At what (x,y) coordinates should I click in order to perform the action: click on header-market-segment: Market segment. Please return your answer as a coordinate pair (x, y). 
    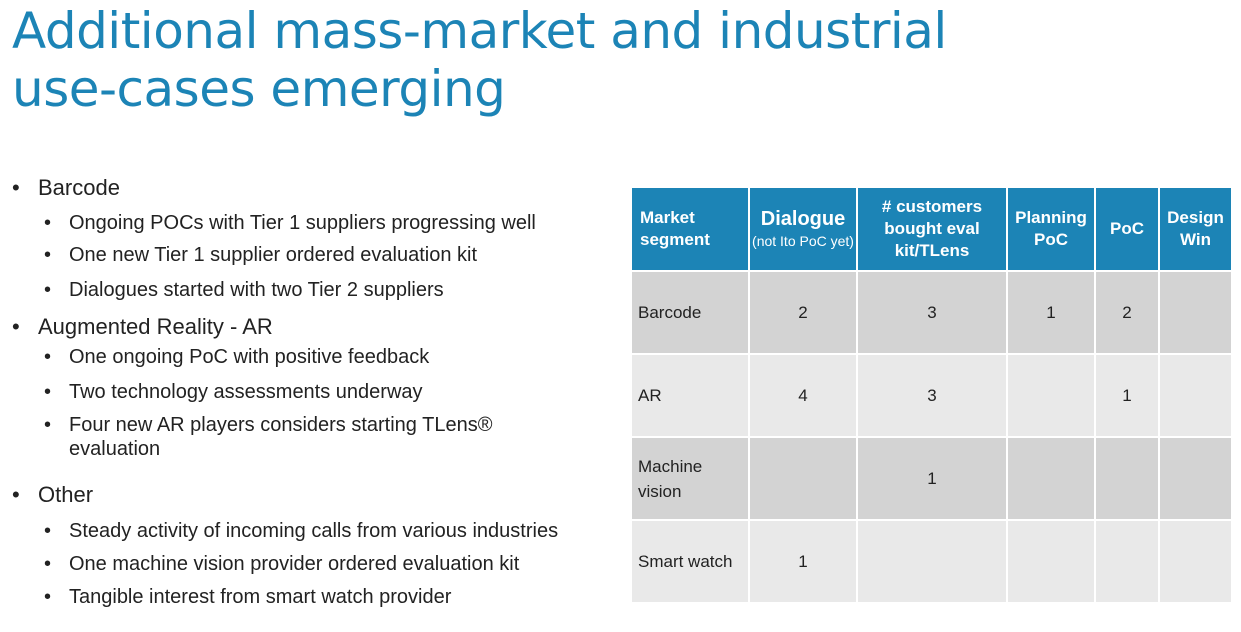
    Looking at the image, I should click on (690, 229).